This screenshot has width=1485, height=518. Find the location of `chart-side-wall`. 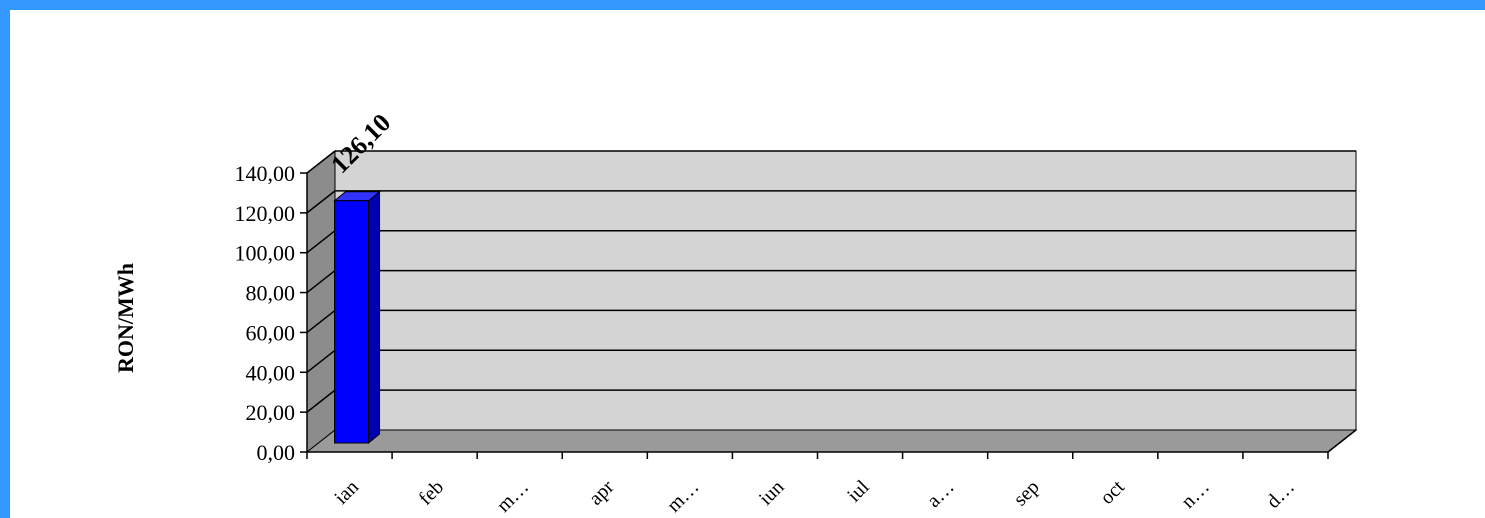

chart-side-wall is located at coordinates (321, 301).